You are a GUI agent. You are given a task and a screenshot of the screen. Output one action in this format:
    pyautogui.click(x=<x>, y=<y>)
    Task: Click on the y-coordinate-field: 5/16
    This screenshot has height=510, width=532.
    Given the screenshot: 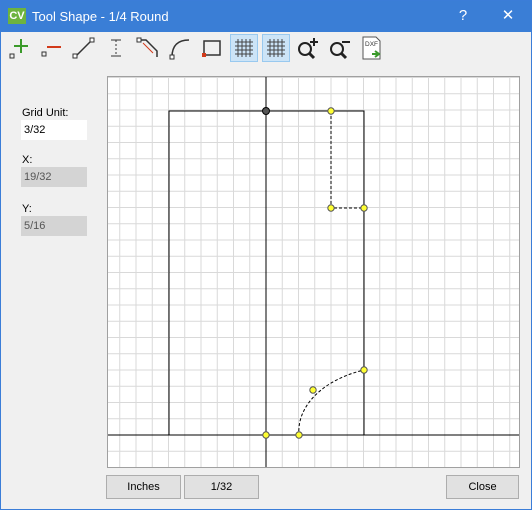 What is the action you would take?
    pyautogui.click(x=54, y=226)
    